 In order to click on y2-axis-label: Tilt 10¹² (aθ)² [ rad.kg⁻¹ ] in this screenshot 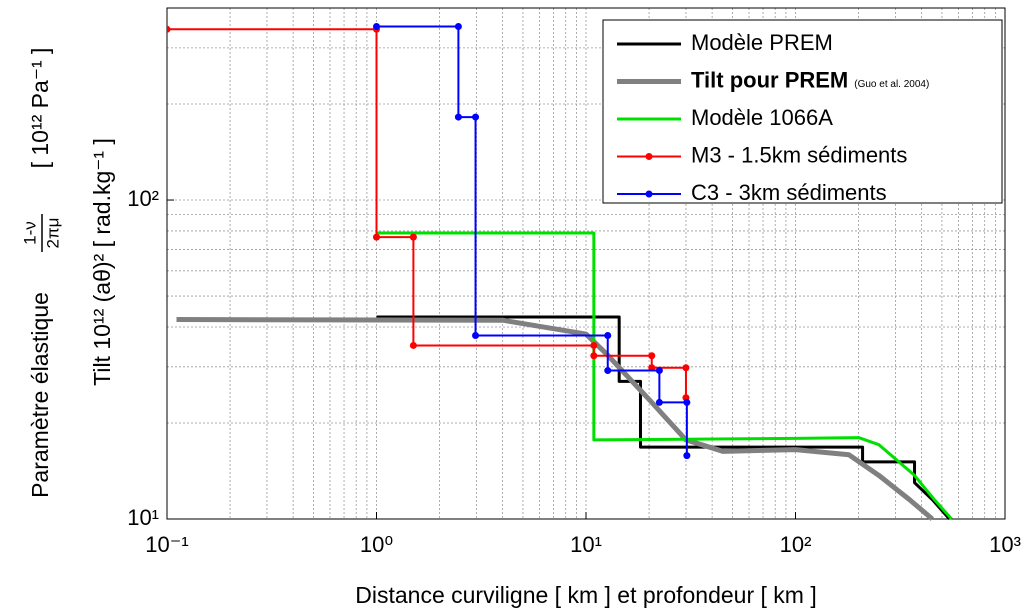, I will do `click(102, 262)`.